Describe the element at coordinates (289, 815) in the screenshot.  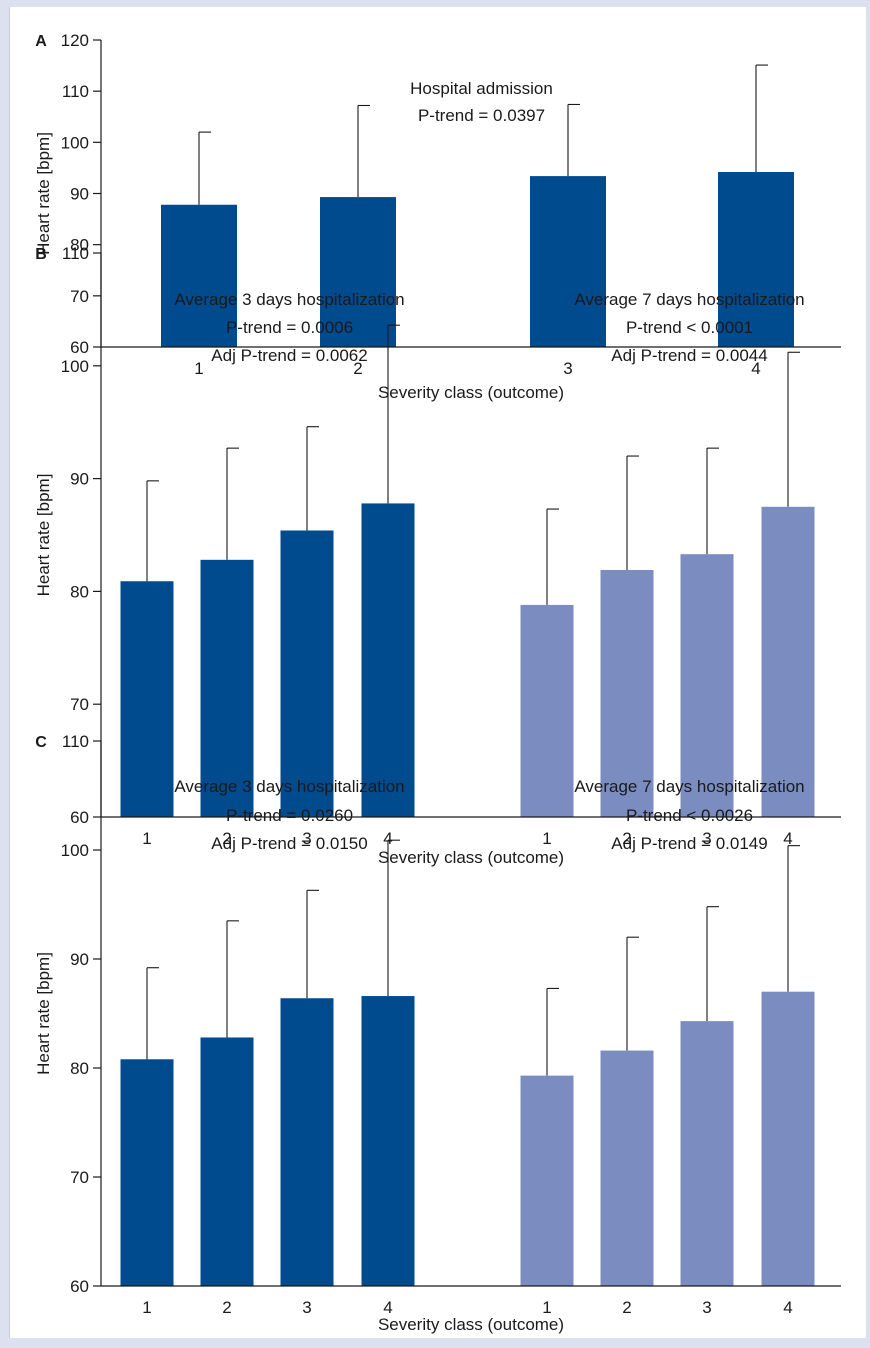
I see `panel-c-annotation: P-trend = 0.0260` at that location.